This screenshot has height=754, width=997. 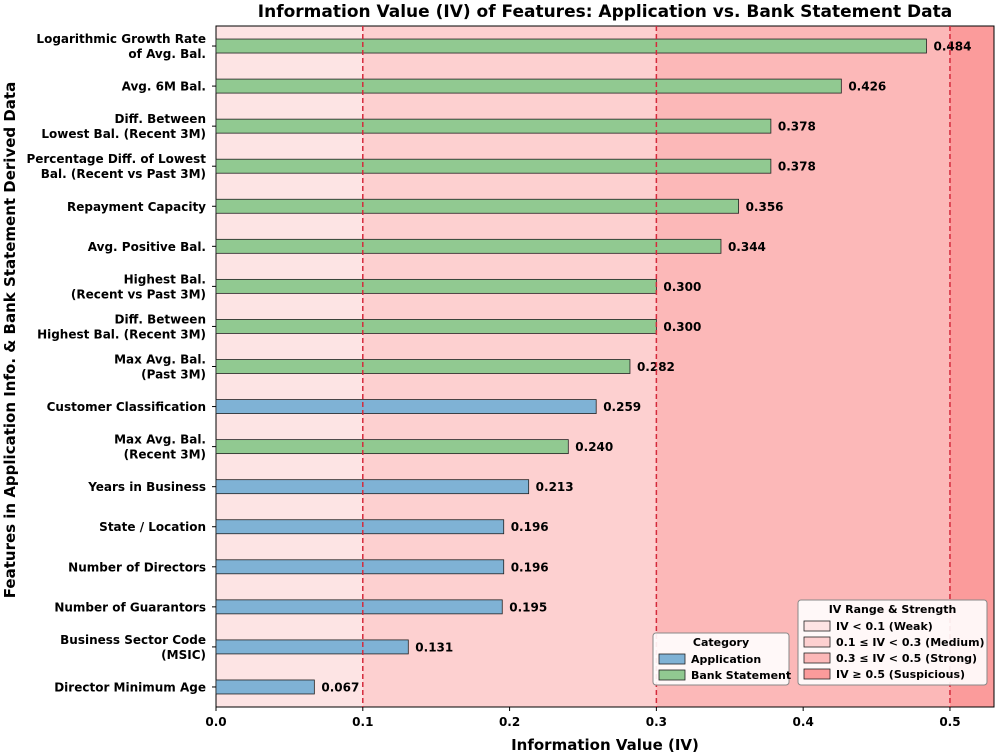 What do you see at coordinates (952, 47) in the screenshot?
I see `bar-value-label: 0.484` at bounding box center [952, 47].